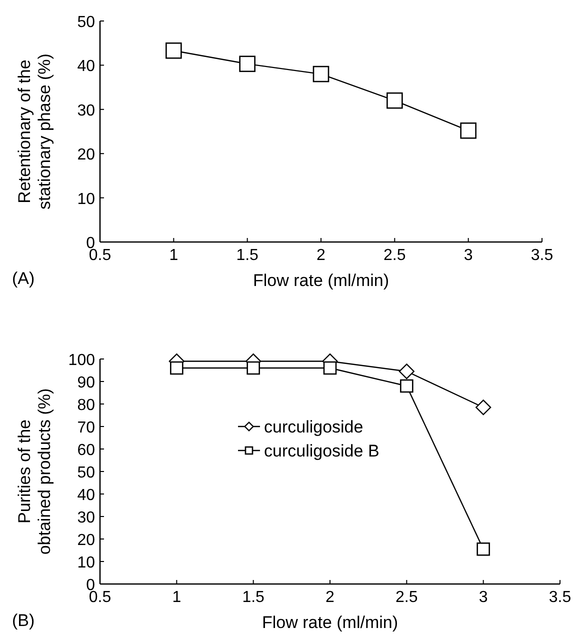 This screenshot has height=639, width=581. Describe the element at coordinates (34, 132) in the screenshot. I see `y-axis-title: Retentionary of the stationary phase (%)` at that location.